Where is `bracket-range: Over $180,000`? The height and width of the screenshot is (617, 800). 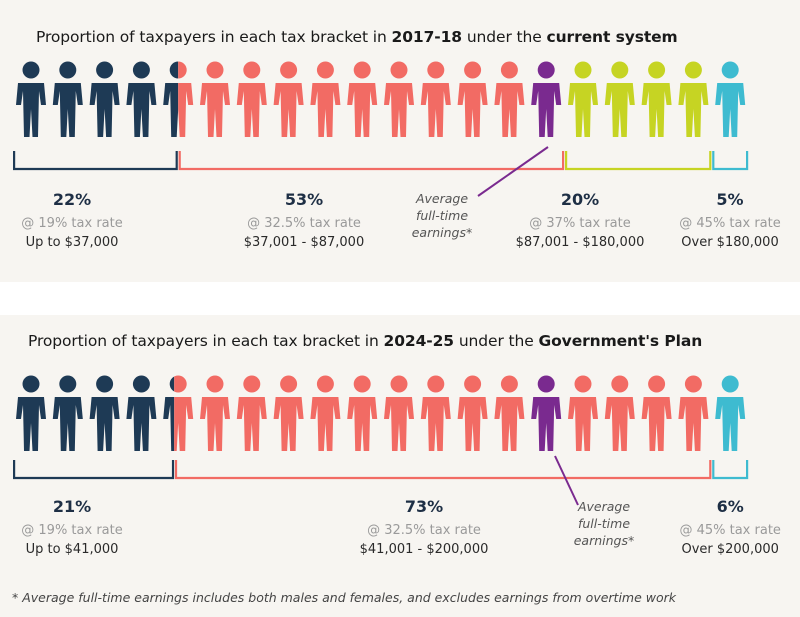 bracket-range: Over $180,000 is located at coordinates (729, 242).